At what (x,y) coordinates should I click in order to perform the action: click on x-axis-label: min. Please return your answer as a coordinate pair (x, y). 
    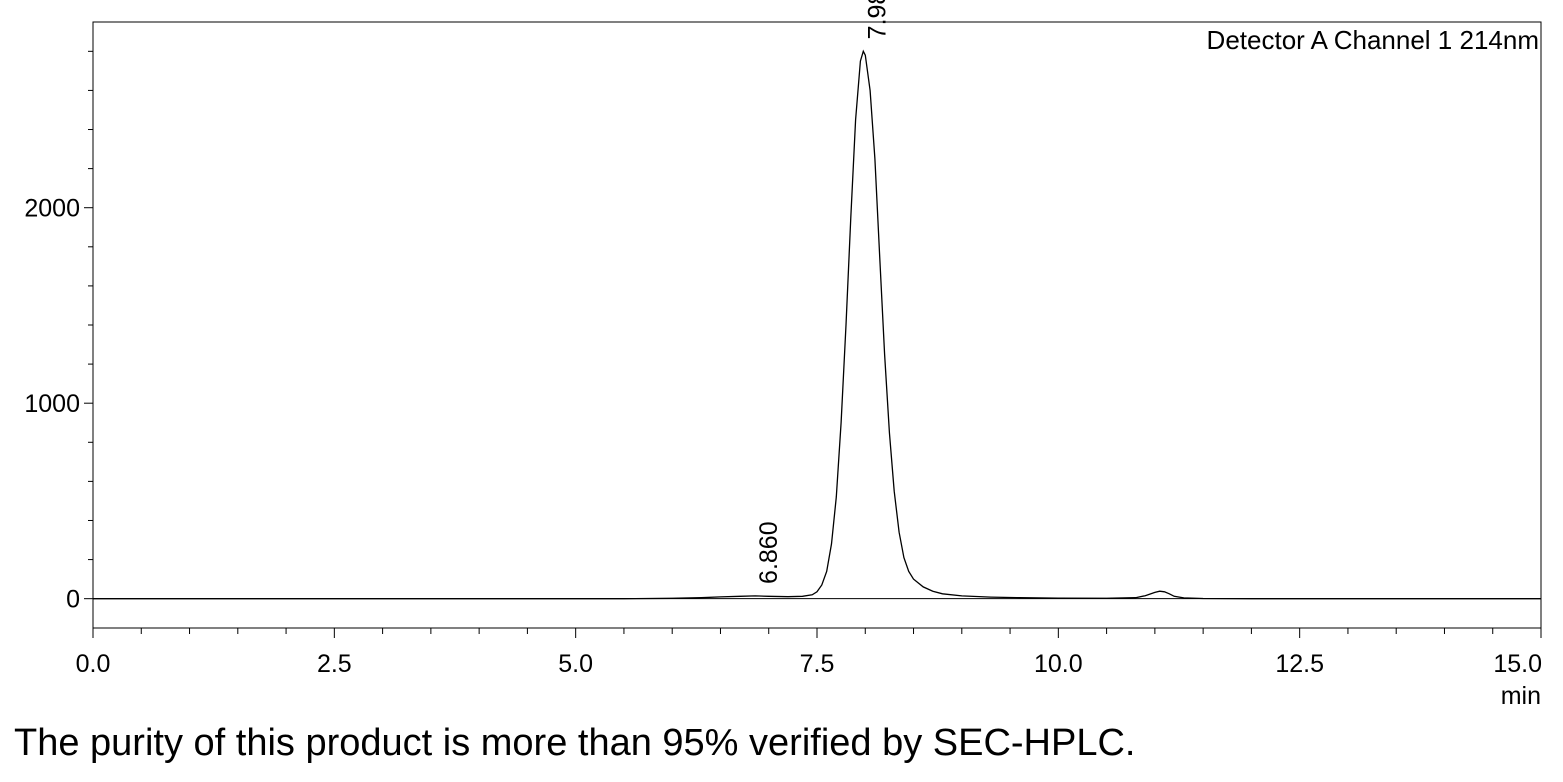
    Looking at the image, I should click on (1521, 696).